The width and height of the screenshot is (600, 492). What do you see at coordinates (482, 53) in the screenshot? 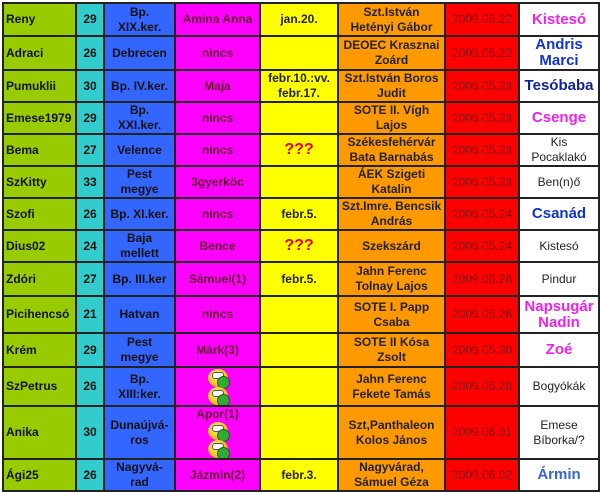
I see `due-date-cell: 2009.05.22` at bounding box center [482, 53].